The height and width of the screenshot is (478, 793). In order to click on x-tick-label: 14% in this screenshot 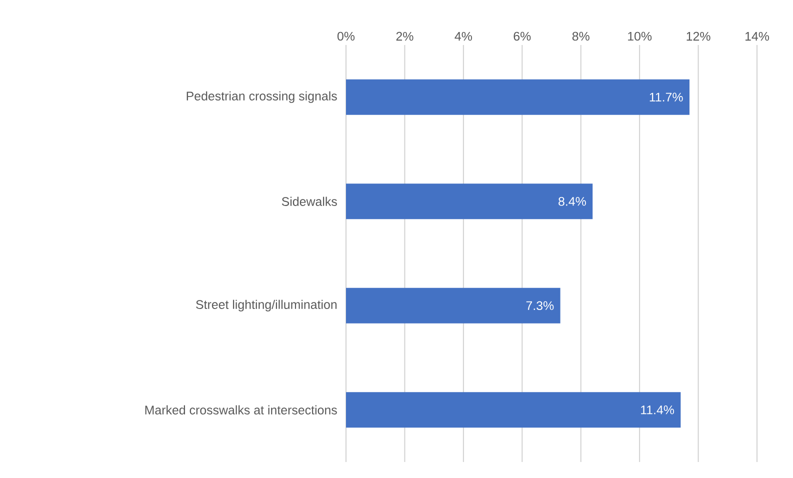, I will do `click(757, 36)`.